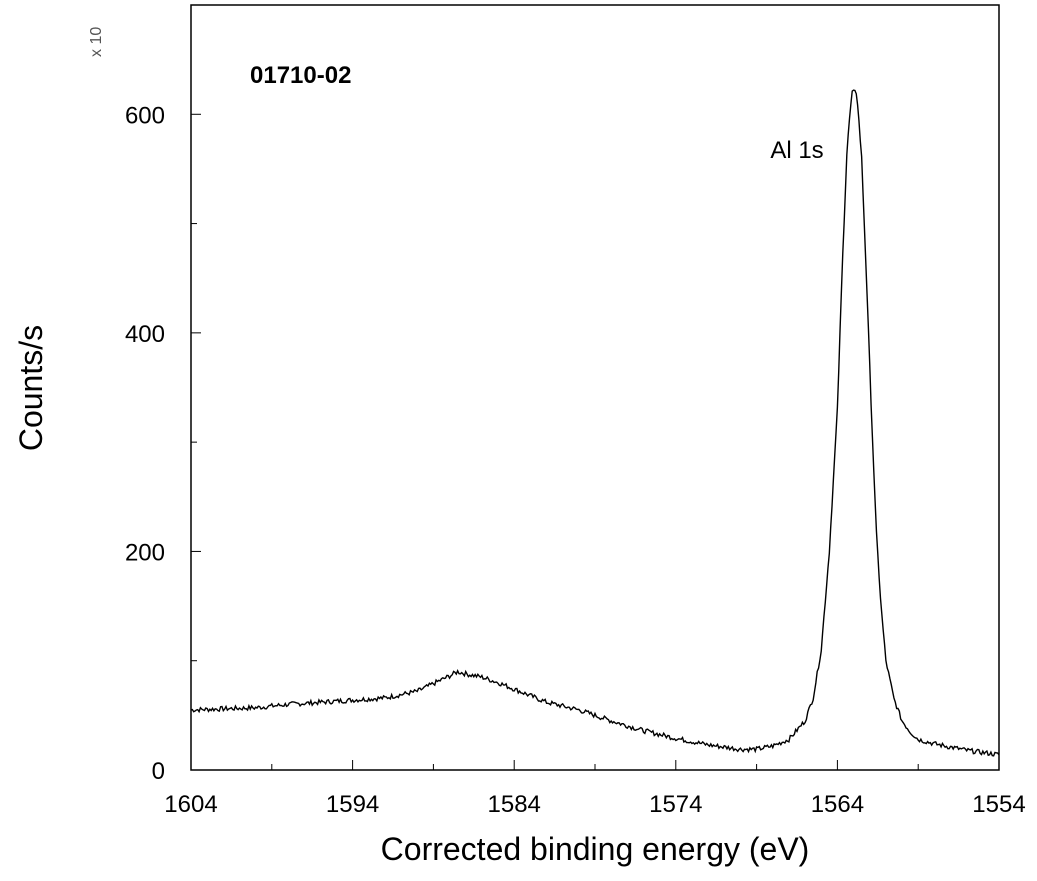  What do you see at coordinates (96, 42) in the screenshot?
I see `y-axis-multiplier: x 10` at bounding box center [96, 42].